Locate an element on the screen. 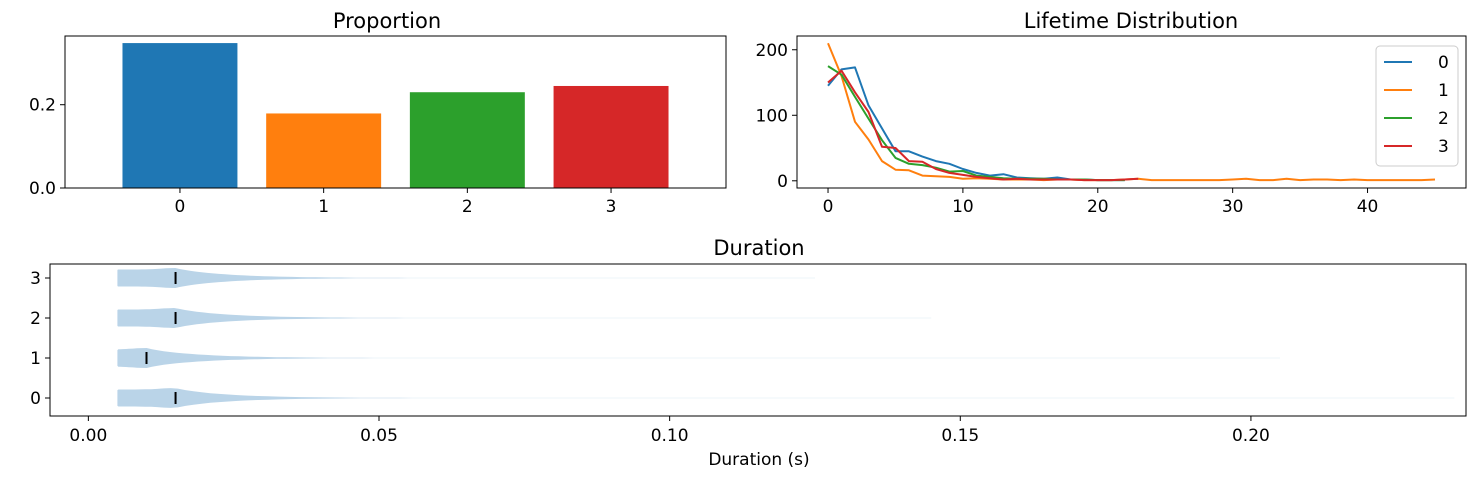 This screenshot has height=478, width=1477. x-tick-label: 0.15 is located at coordinates (960, 436).